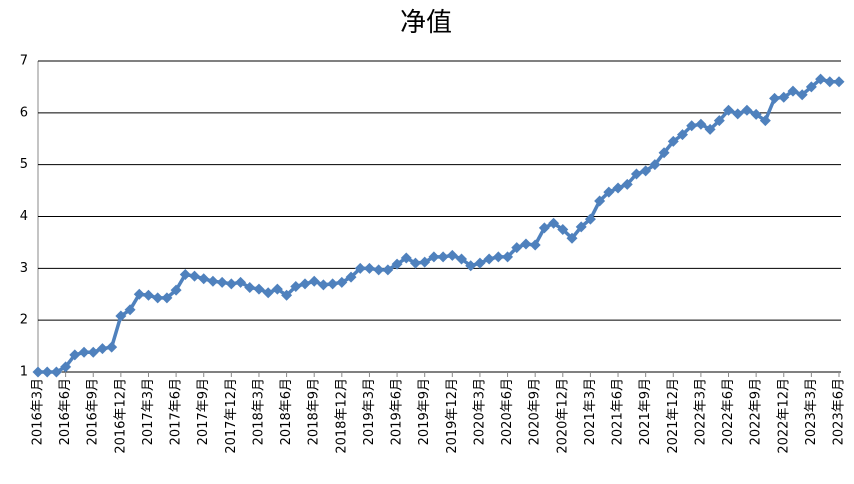  I want to click on y-tick-label: 6, so click(24, 112).